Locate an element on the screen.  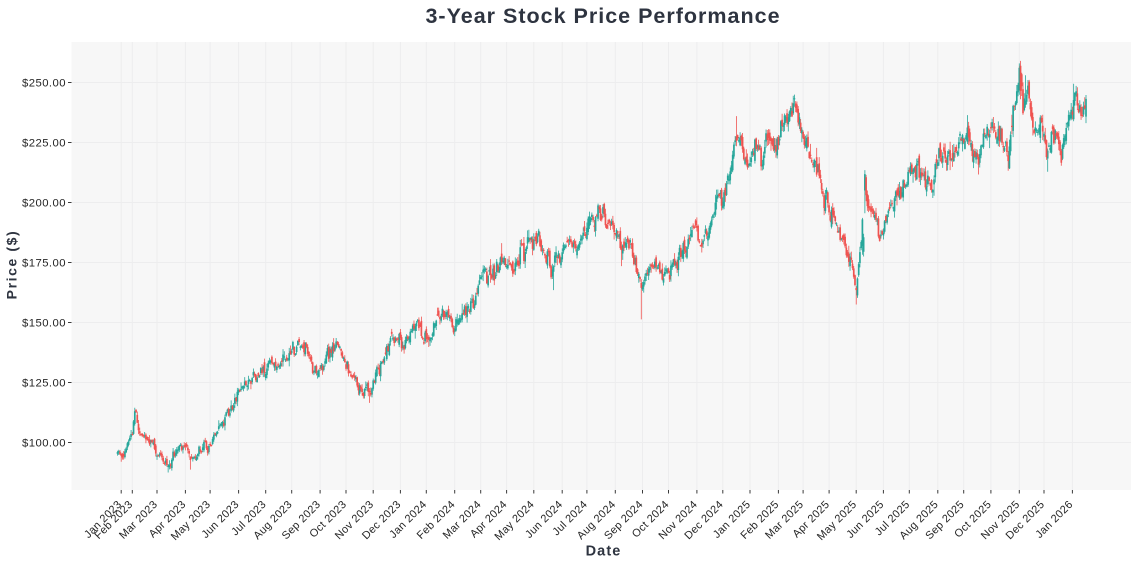
svg-text: $100.00 is located at coordinates (44, 444).